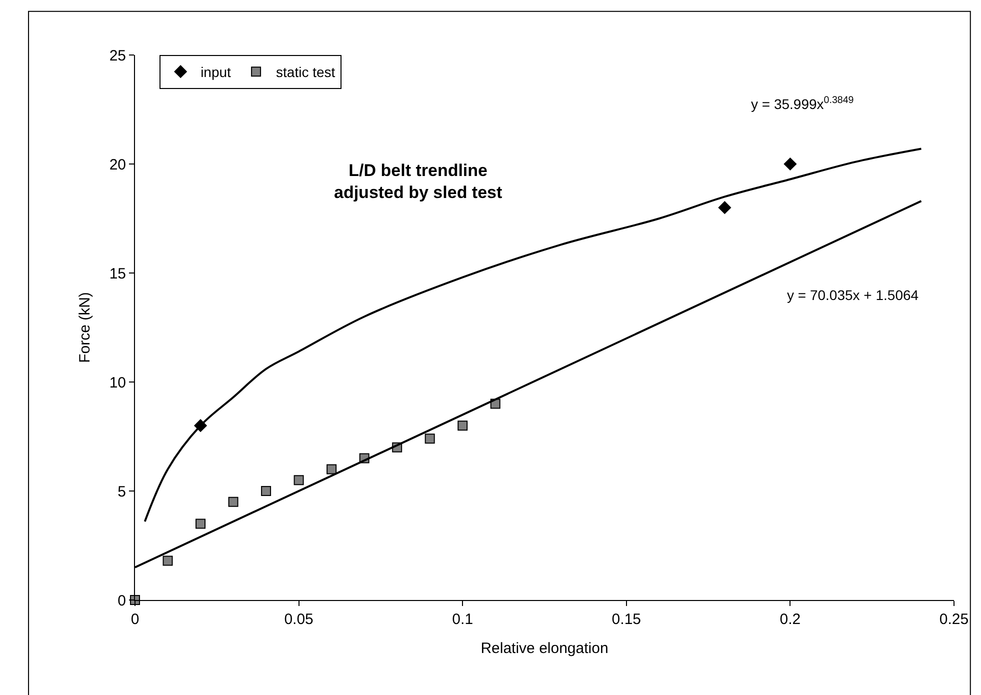 This screenshot has width=981, height=695. Describe the element at coordinates (216, 72) in the screenshot. I see `legend-label: input` at that location.